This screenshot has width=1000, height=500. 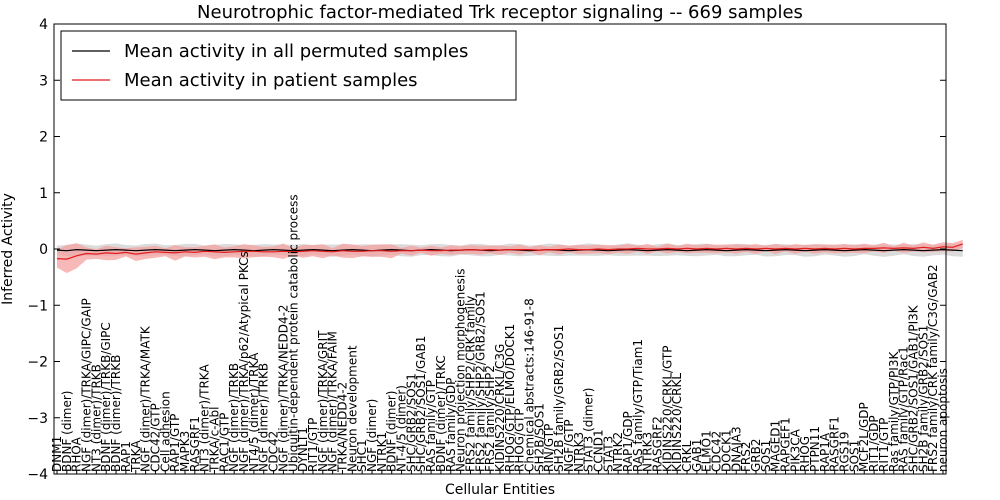 What do you see at coordinates (864, 437) in the screenshot?
I see `x-tick-label: MCF2L/GDP` at bounding box center [864, 437].